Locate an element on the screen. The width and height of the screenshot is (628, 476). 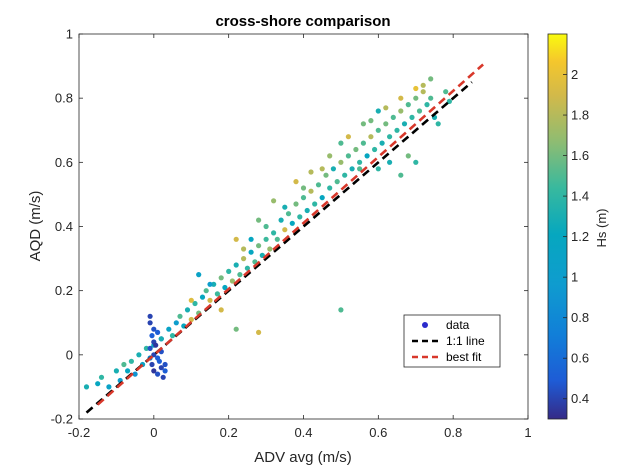
y-tick-label: 0.4 is located at coordinates (64, 226).